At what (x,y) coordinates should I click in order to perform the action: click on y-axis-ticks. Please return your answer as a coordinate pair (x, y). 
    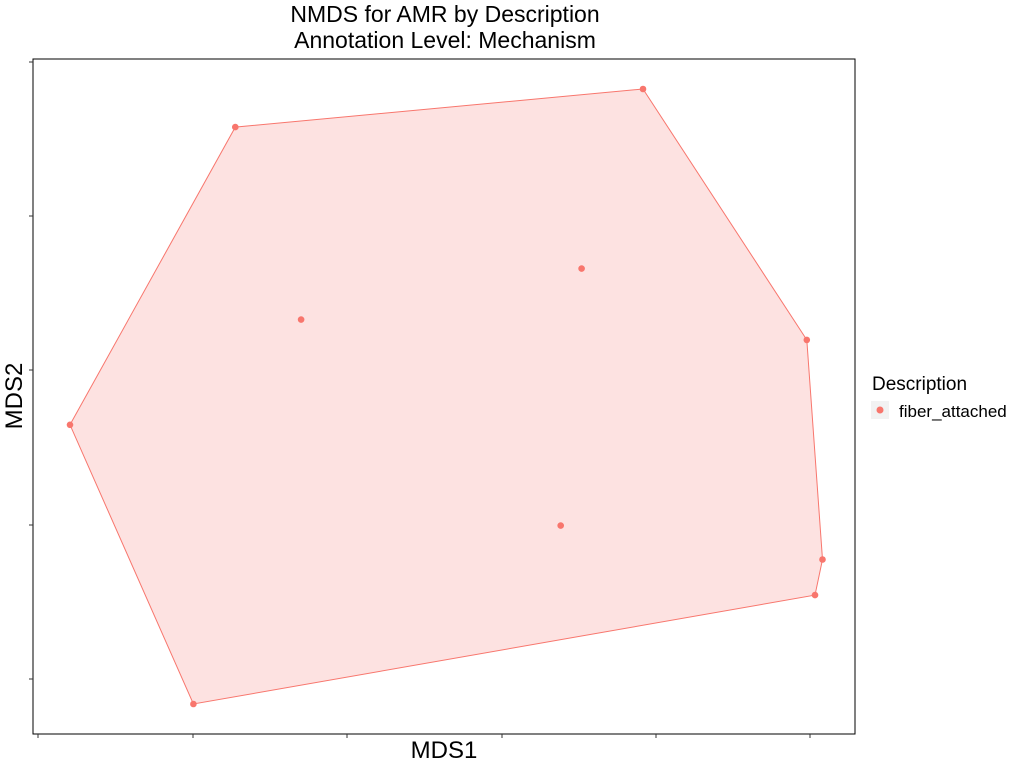
    Looking at the image, I should click on (31, 370).